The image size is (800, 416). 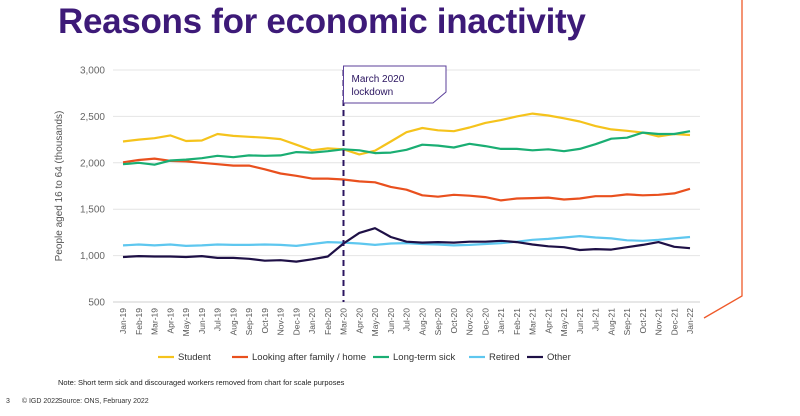 What do you see at coordinates (218, 319) in the screenshot?
I see `x-tick-label: Jul-19` at bounding box center [218, 319].